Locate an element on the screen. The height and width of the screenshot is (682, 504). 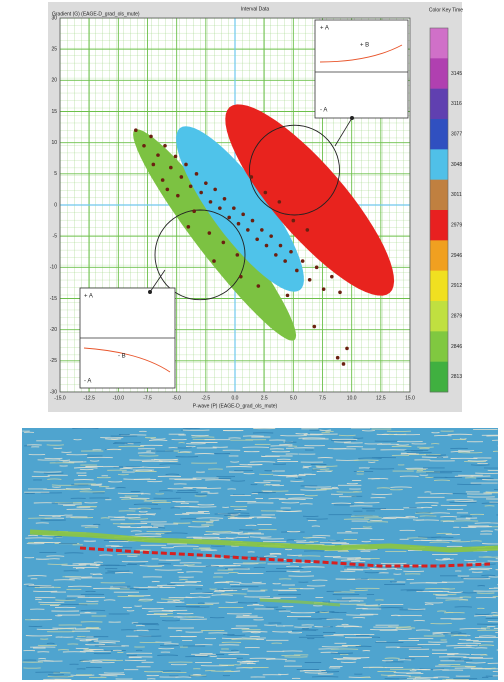
y-tick-label: 5 is located at coordinates (55, 174).